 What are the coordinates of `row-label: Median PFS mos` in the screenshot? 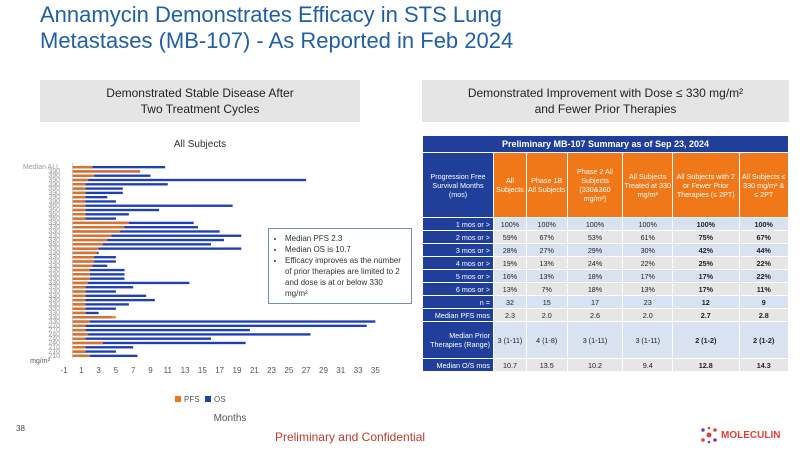 It's located at (458, 315).